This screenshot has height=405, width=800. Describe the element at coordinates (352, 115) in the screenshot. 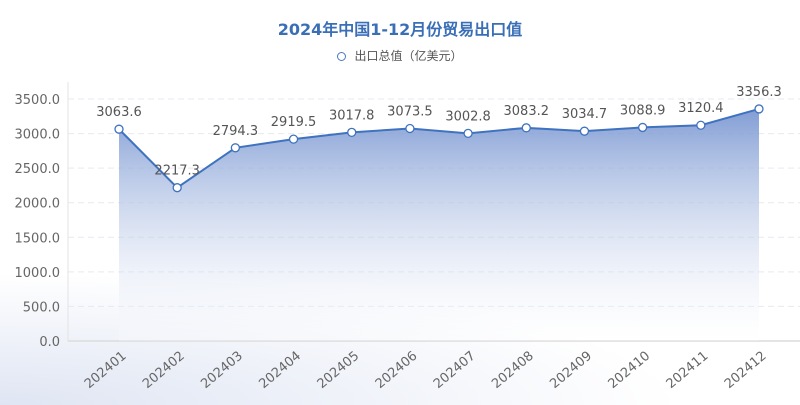

I see `data-label: 3017.8` at that location.